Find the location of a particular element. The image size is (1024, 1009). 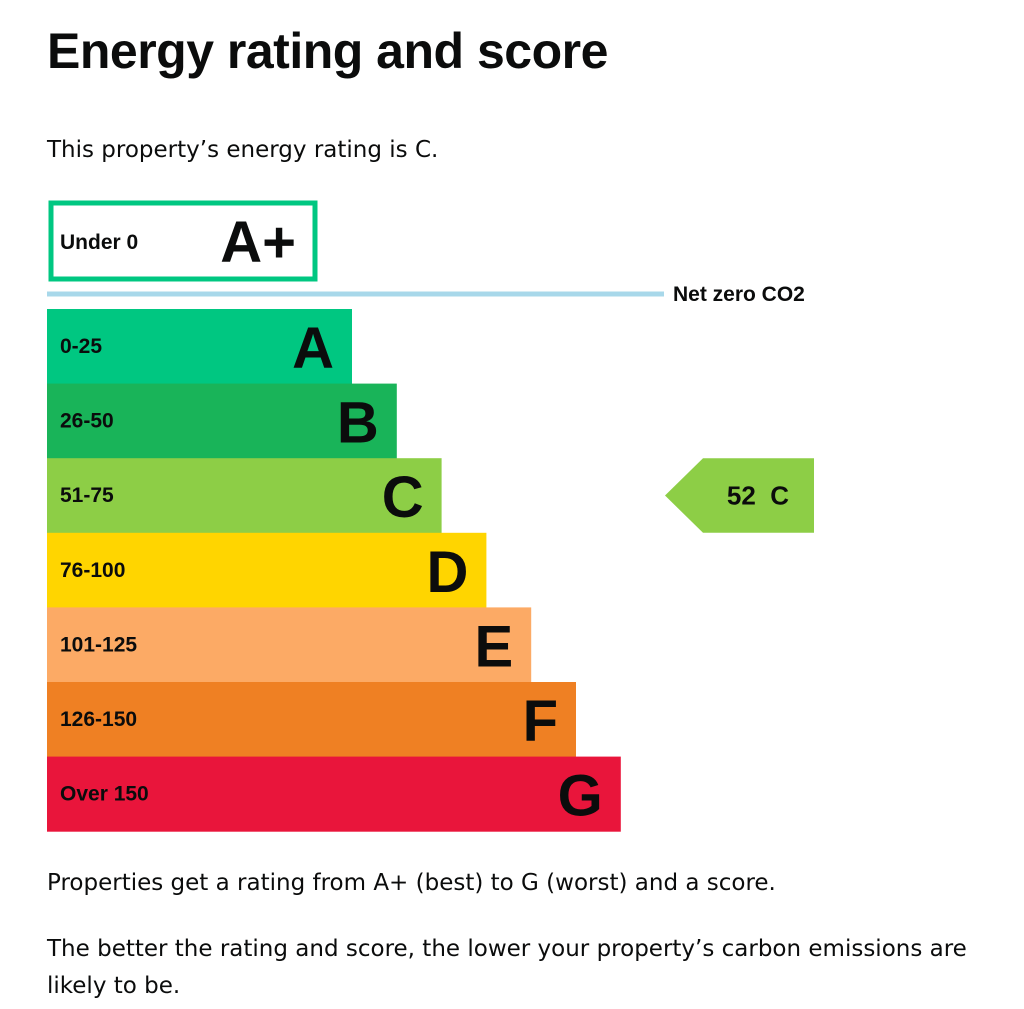

band-a-plus is located at coordinates (183, 241).